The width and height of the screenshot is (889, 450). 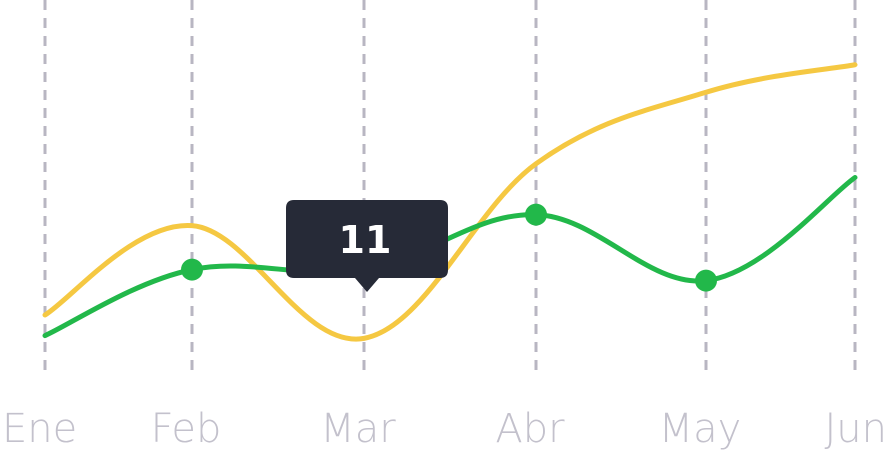 What do you see at coordinates (358, 428) in the screenshot?
I see `tick-label-mar: Mar` at bounding box center [358, 428].